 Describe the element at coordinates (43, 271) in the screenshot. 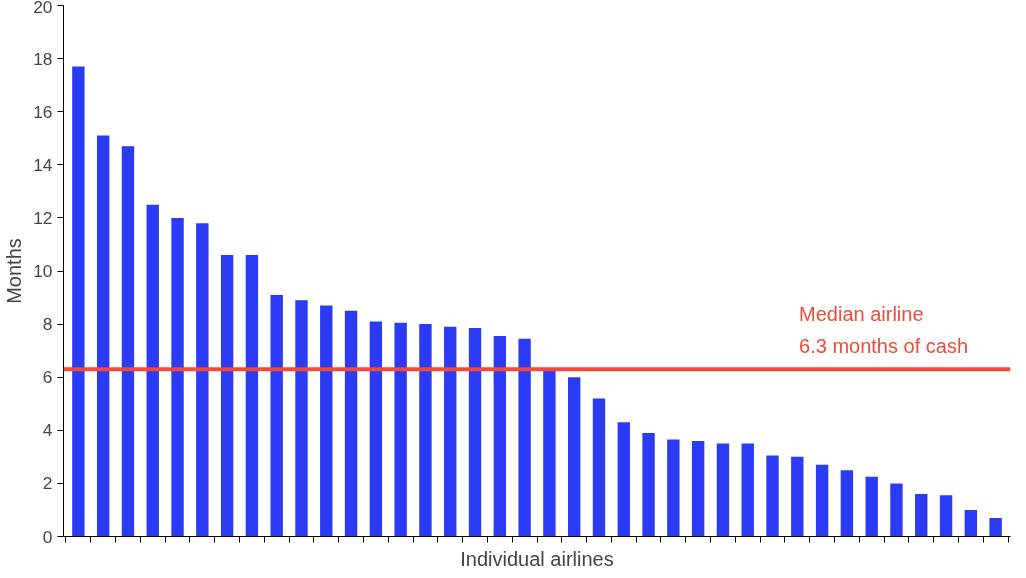

I see `y-tick-label: 10` at that location.